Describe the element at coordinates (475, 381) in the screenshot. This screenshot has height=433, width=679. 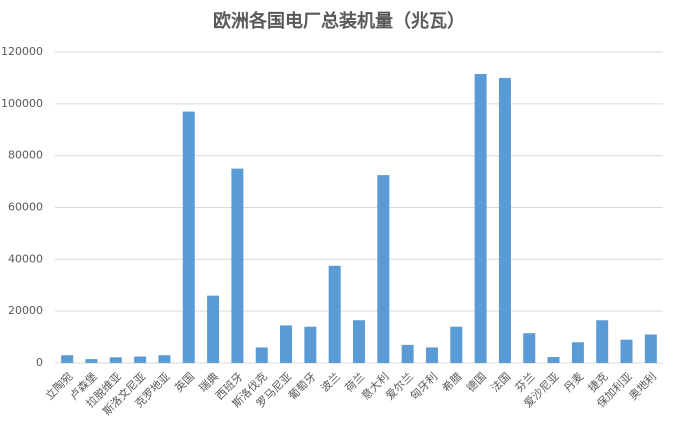
I see `x-tick-label: 德国` at that location.